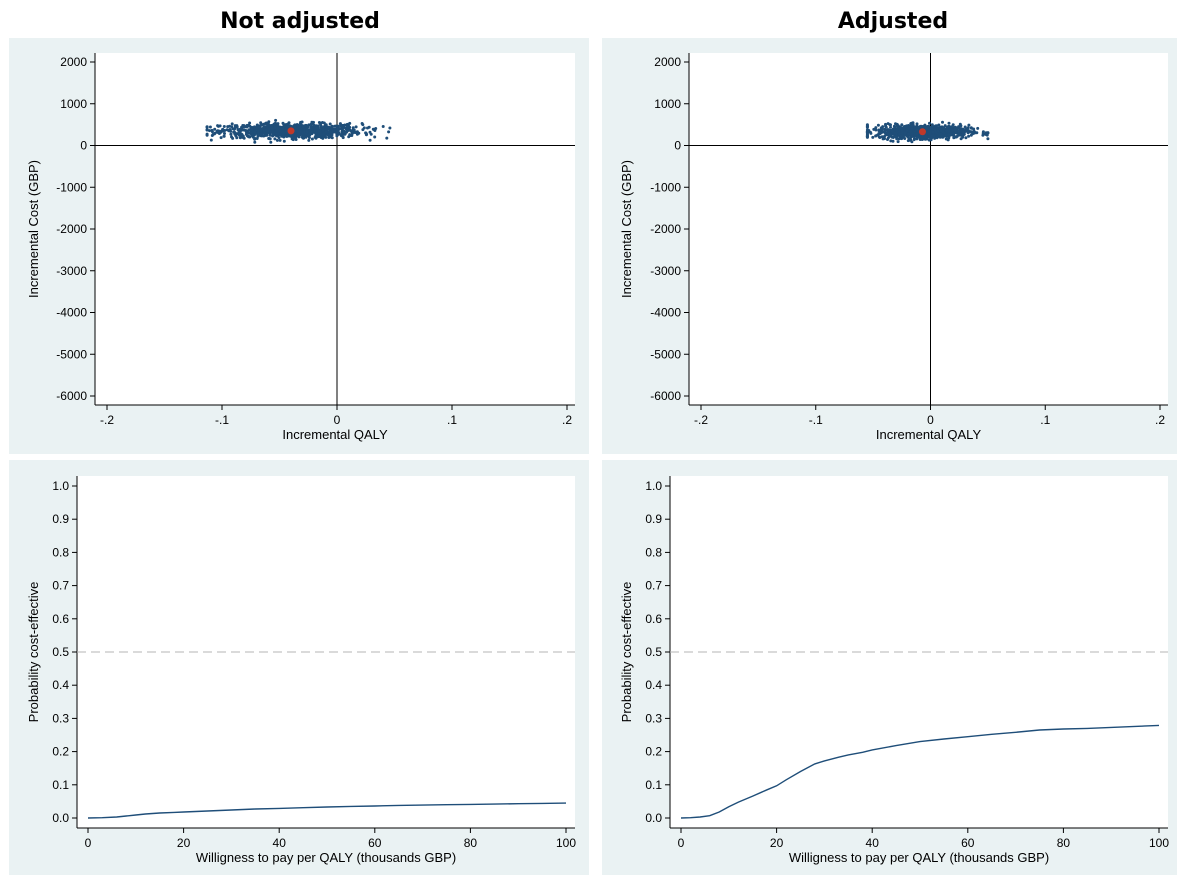  I want to click on x-axis-label: Incremental QALY, so click(335, 434).